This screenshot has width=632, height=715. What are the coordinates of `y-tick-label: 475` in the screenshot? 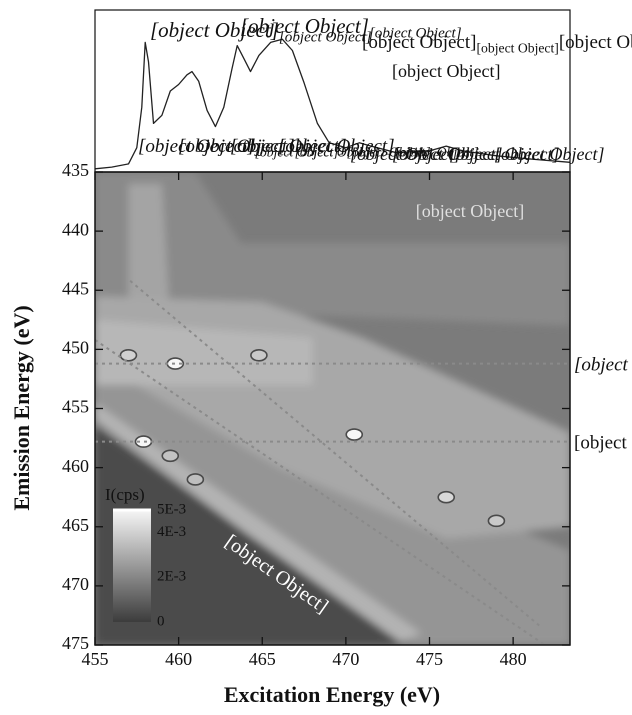 It's located at (75, 643).